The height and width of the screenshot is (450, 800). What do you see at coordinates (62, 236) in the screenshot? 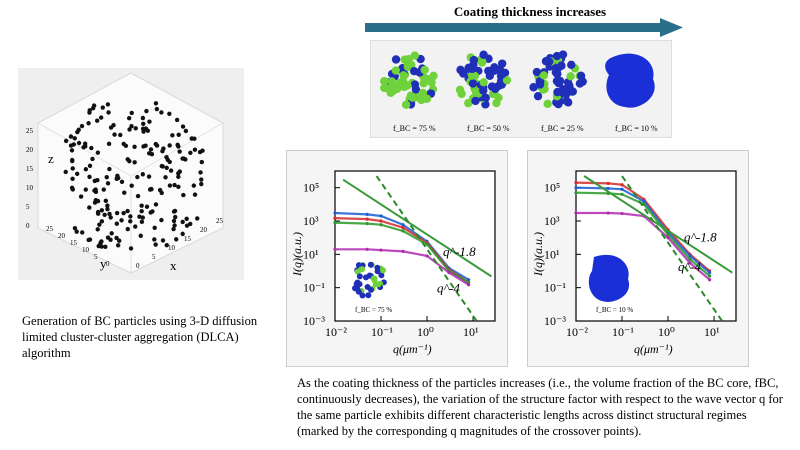
I see `y-tick-label: 20` at bounding box center [62, 236].